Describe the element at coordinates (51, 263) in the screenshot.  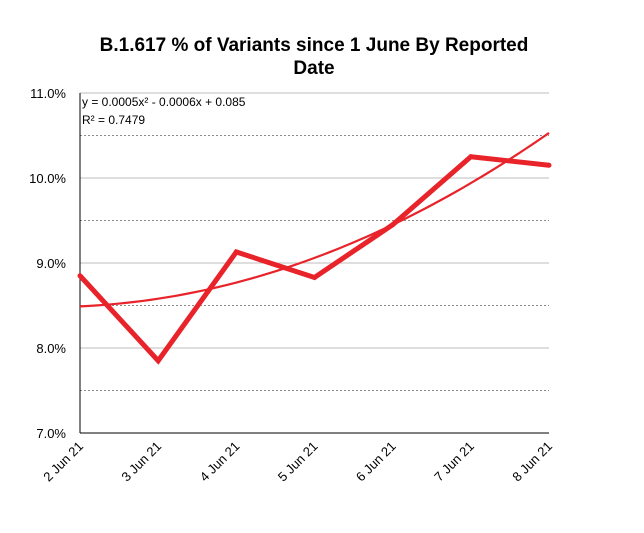
I see `y-tick-label: 9.0%` at that location.